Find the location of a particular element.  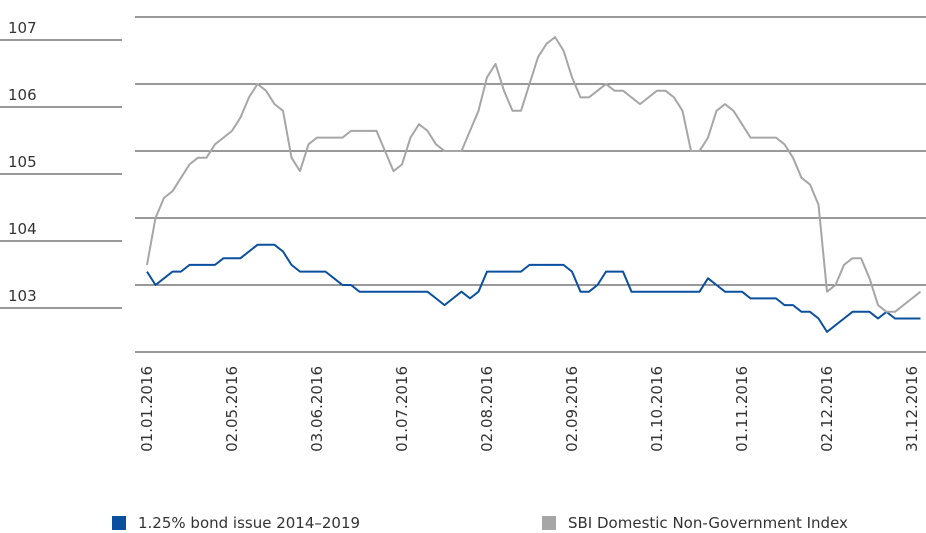

y-tick-label: 103 is located at coordinates (22, 296).